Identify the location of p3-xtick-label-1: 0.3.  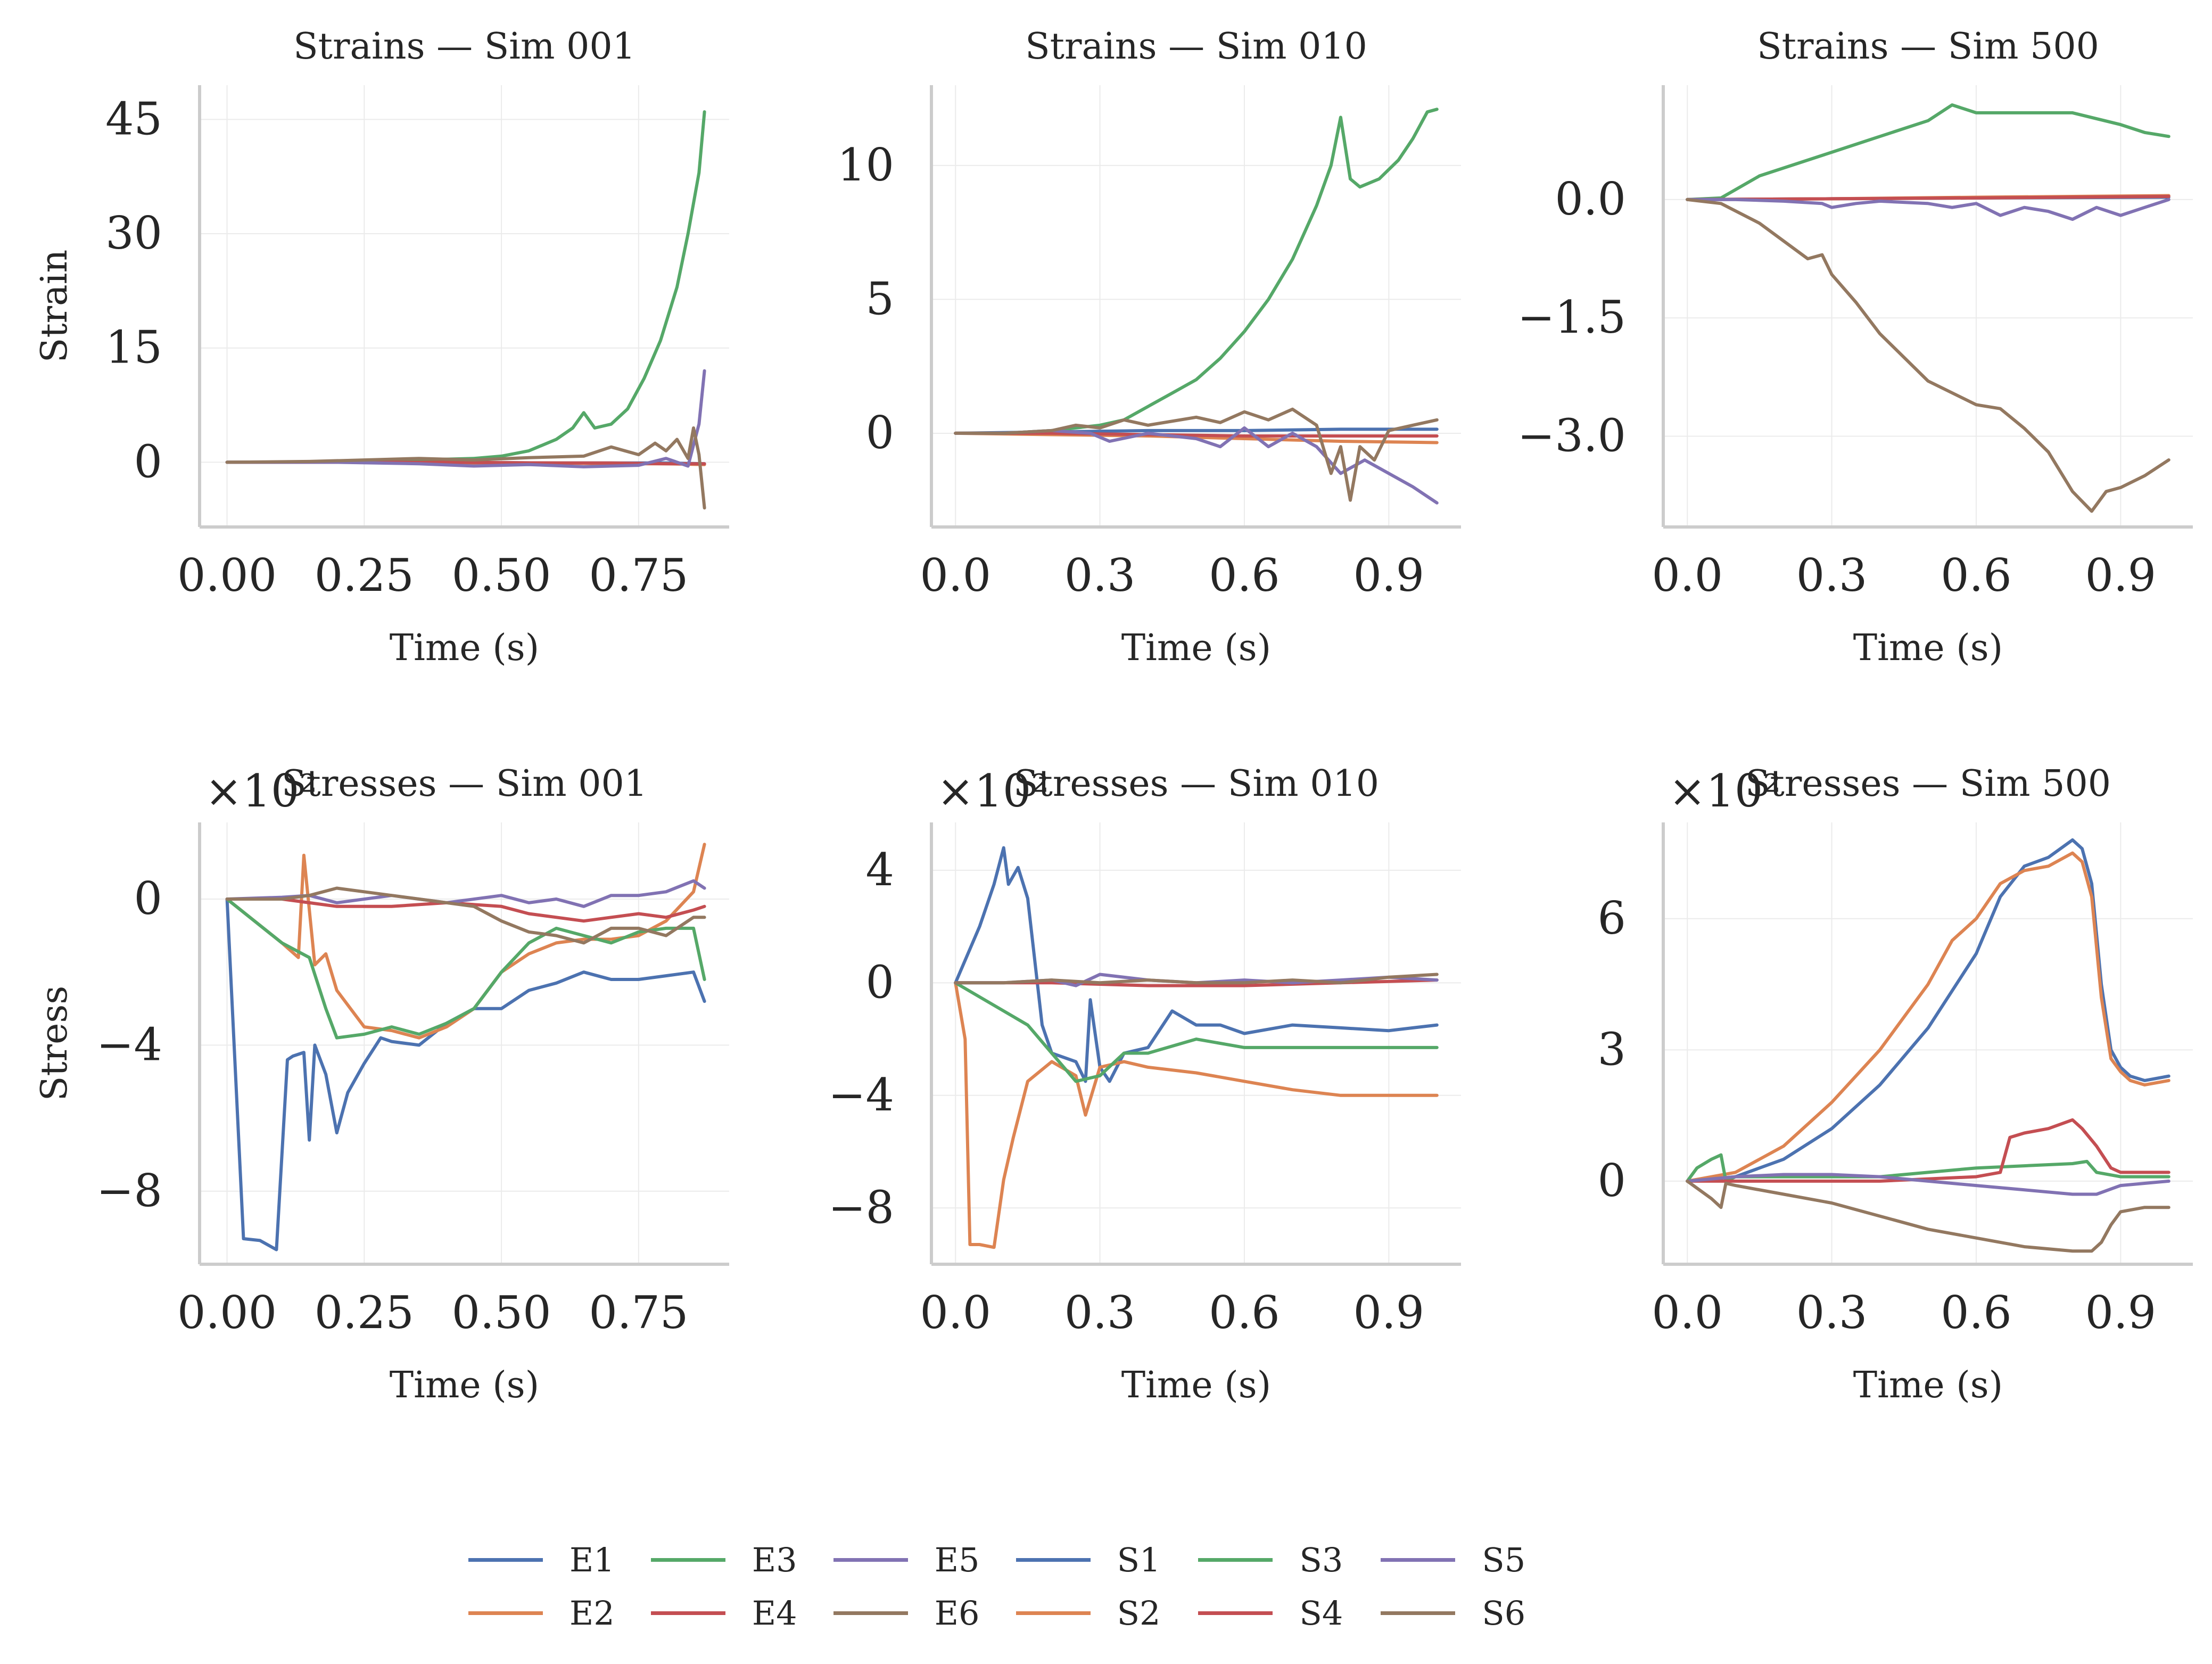
(1832, 575).